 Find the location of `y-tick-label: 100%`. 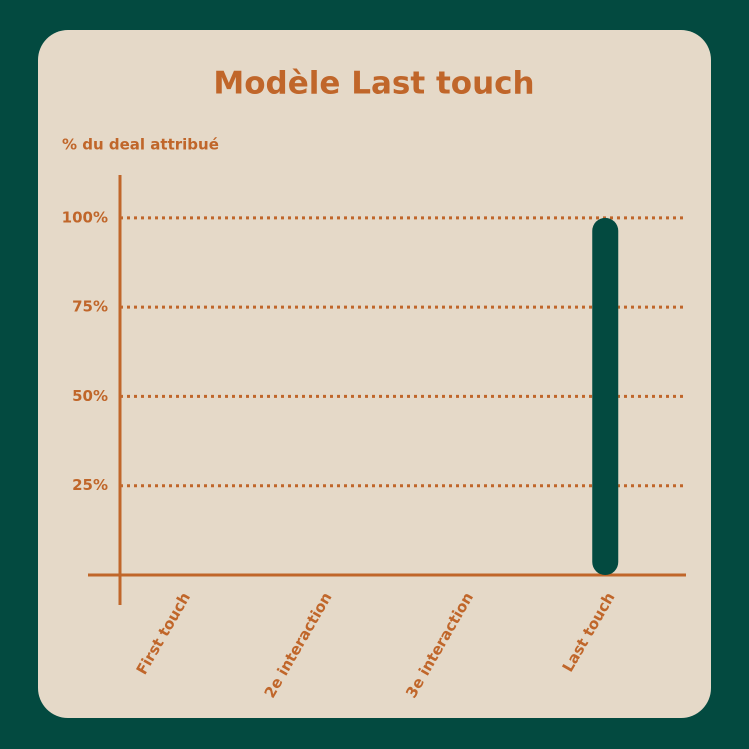

y-tick-label: 100% is located at coordinates (85, 217).